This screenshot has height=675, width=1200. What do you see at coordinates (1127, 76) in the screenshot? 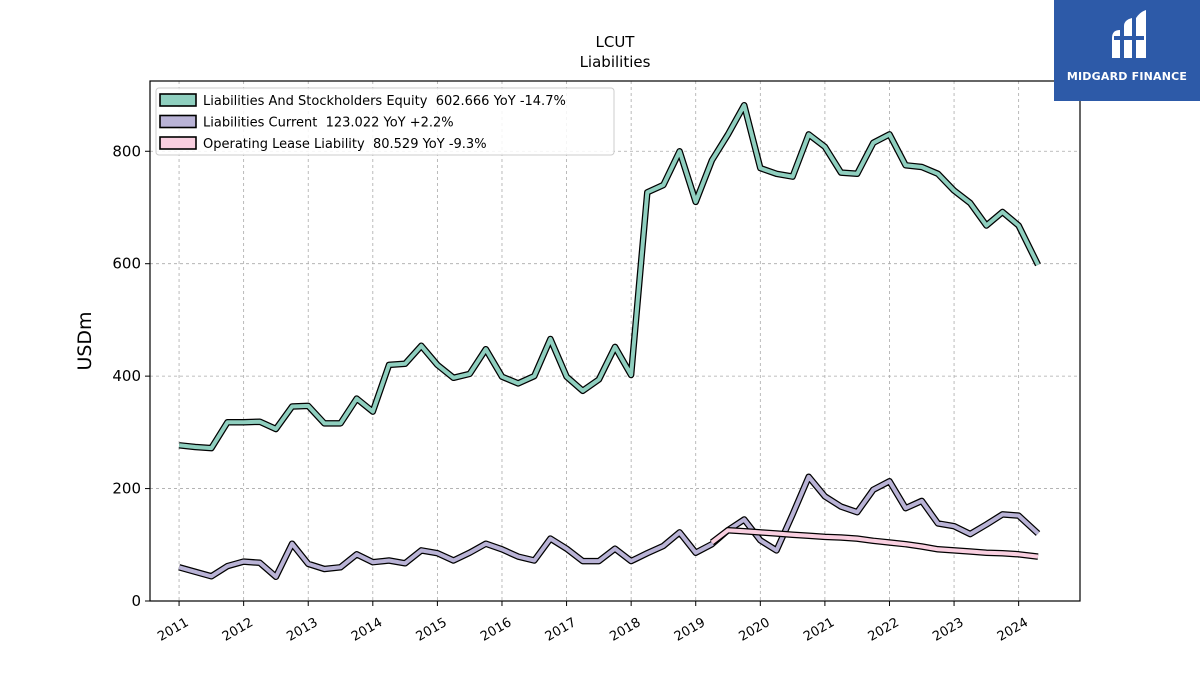
I see `brand-name: MIDGARD FINANCE` at bounding box center [1127, 76].